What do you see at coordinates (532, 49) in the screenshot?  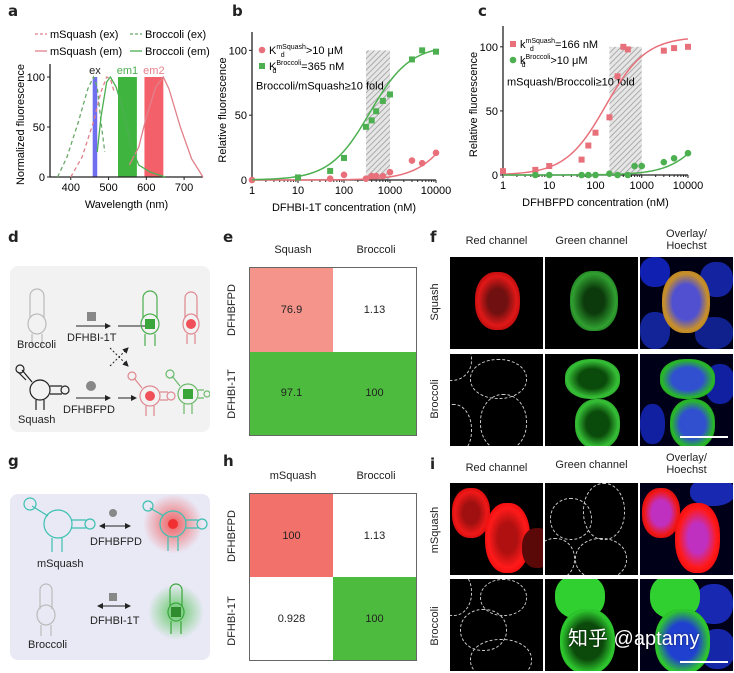 I see `chart-c-legend-sub: d` at bounding box center [532, 49].